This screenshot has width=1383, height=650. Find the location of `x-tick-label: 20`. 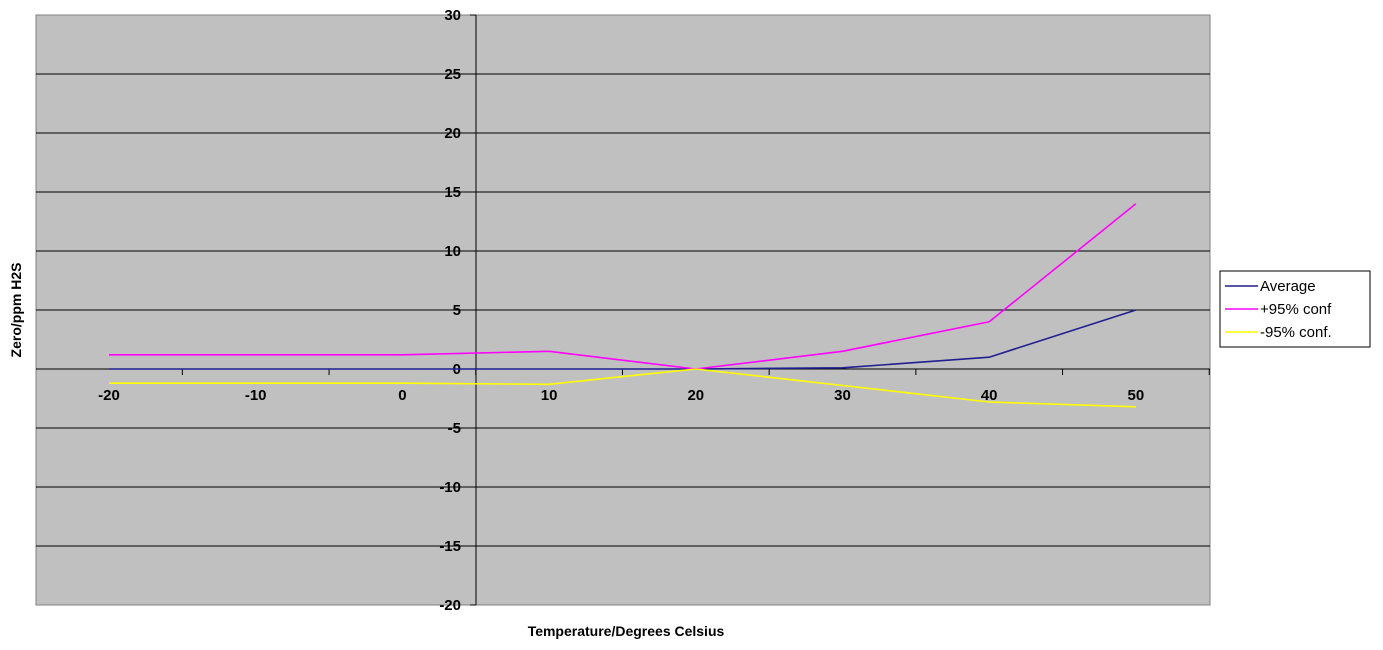

x-tick-label: 20 is located at coordinates (695, 395).